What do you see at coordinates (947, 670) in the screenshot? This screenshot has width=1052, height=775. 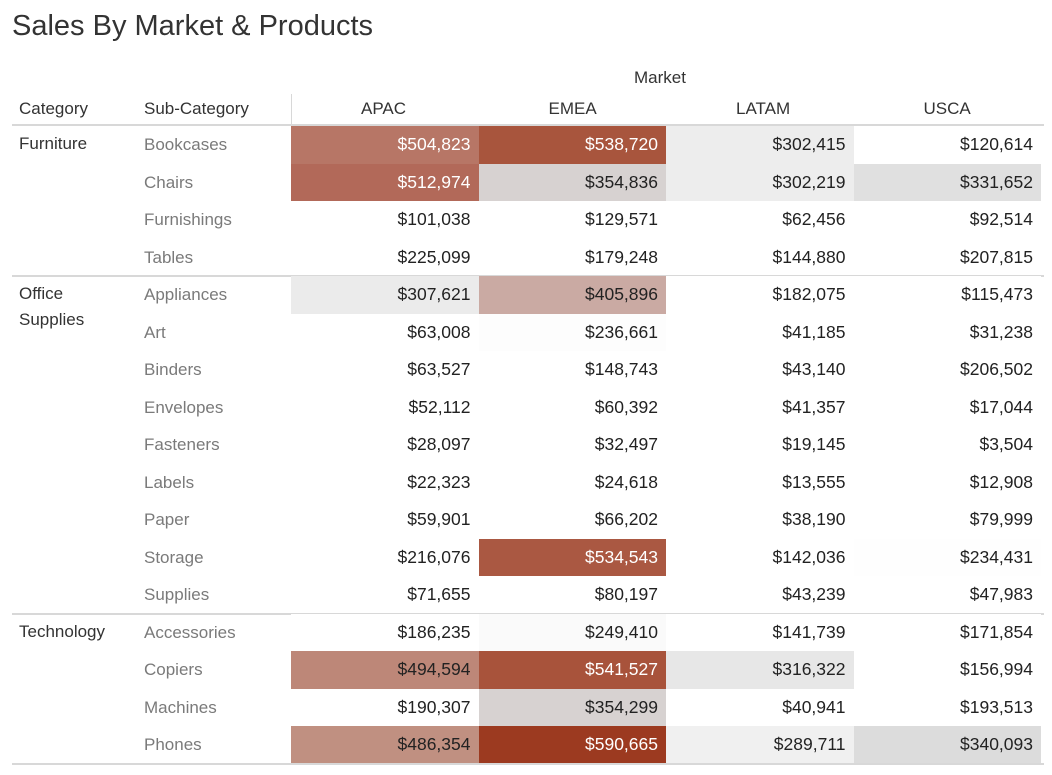 I see `table-cell: $156,994` at bounding box center [947, 670].